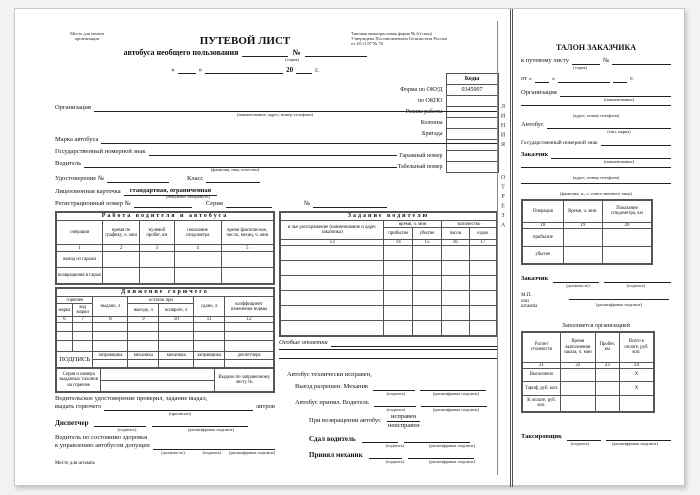 The width and height of the screenshot is (700, 495). Describe the element at coordinates (329, 374) in the screenshot. I see `bus-ok-line: Автобус технически исправен,` at that location.